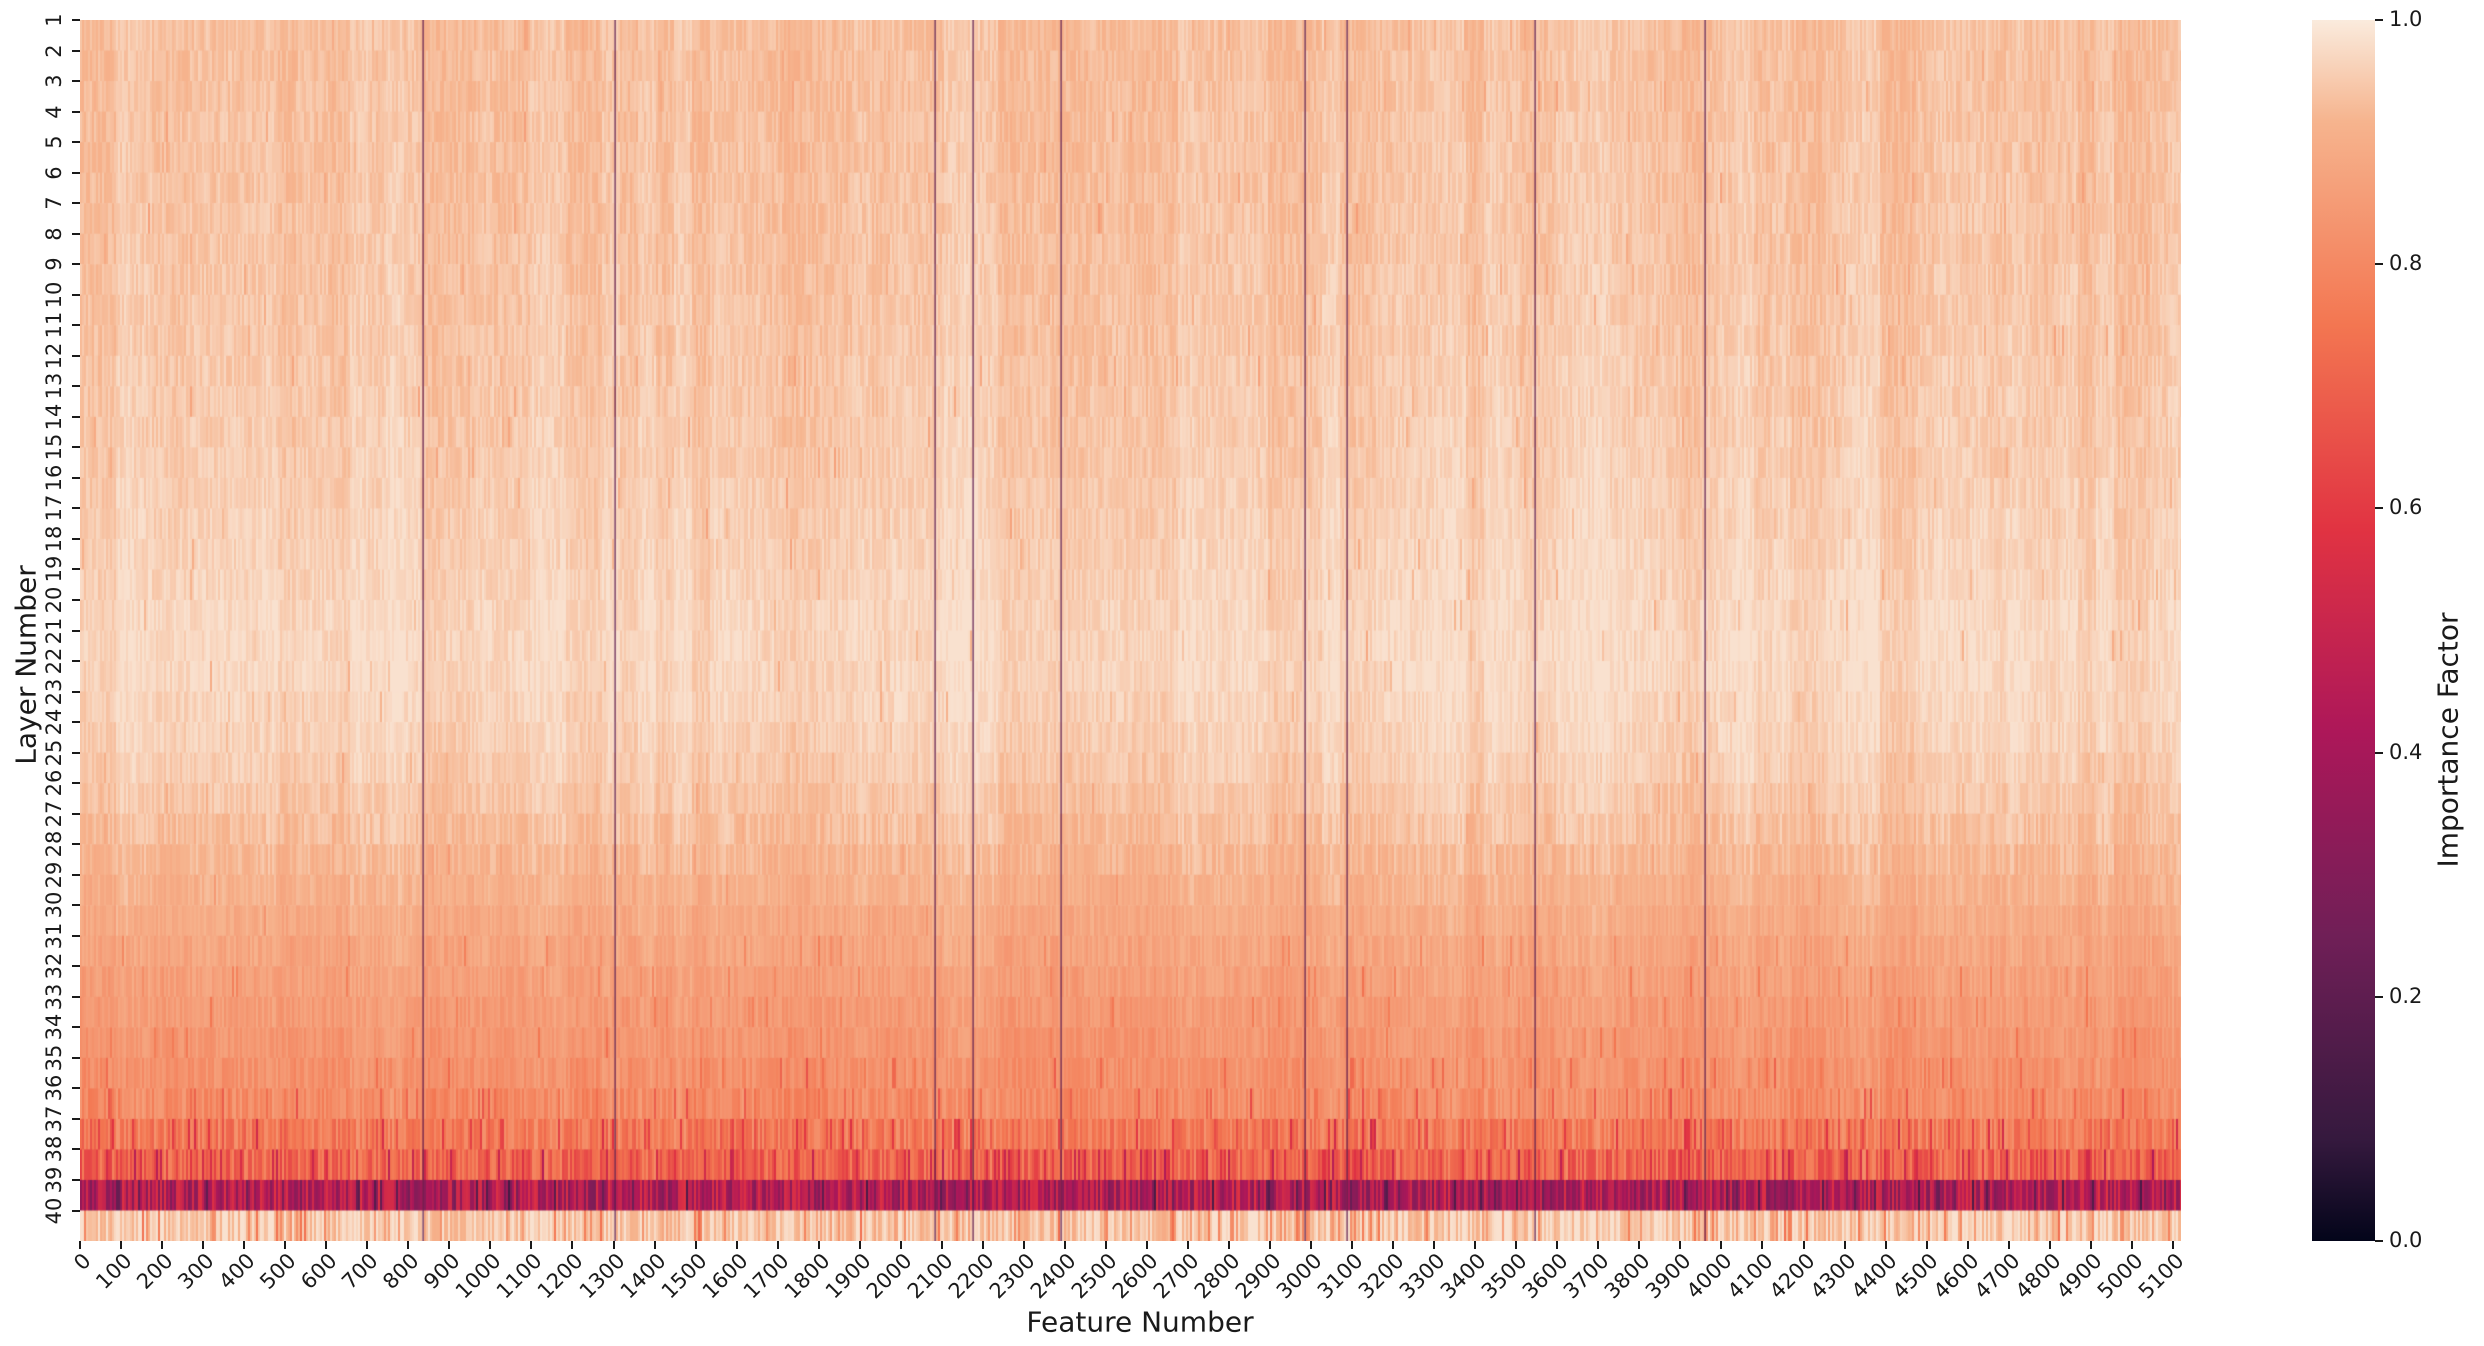 Image resolution: width=2484 pixels, height=1346 pixels. I want to click on y-tick-label: 29, so click(53, 875).